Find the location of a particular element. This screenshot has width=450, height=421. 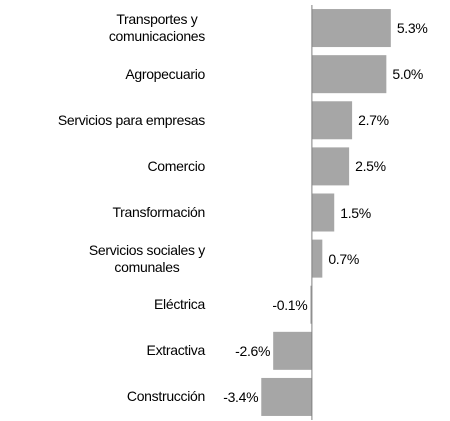

value-label: -3.4% is located at coordinates (240, 397).